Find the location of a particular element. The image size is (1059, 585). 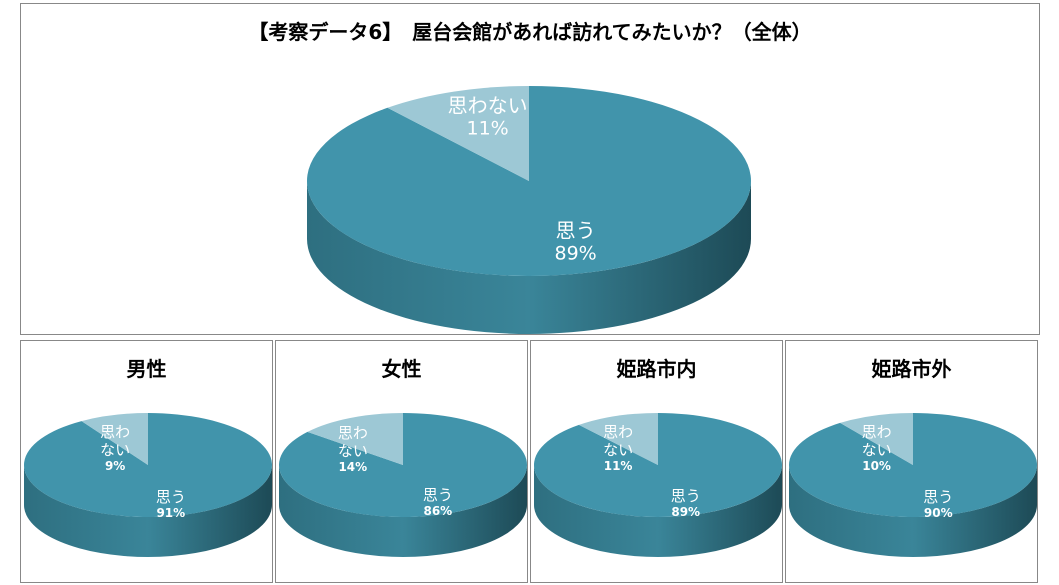

value-label: 86% is located at coordinates (438, 510).